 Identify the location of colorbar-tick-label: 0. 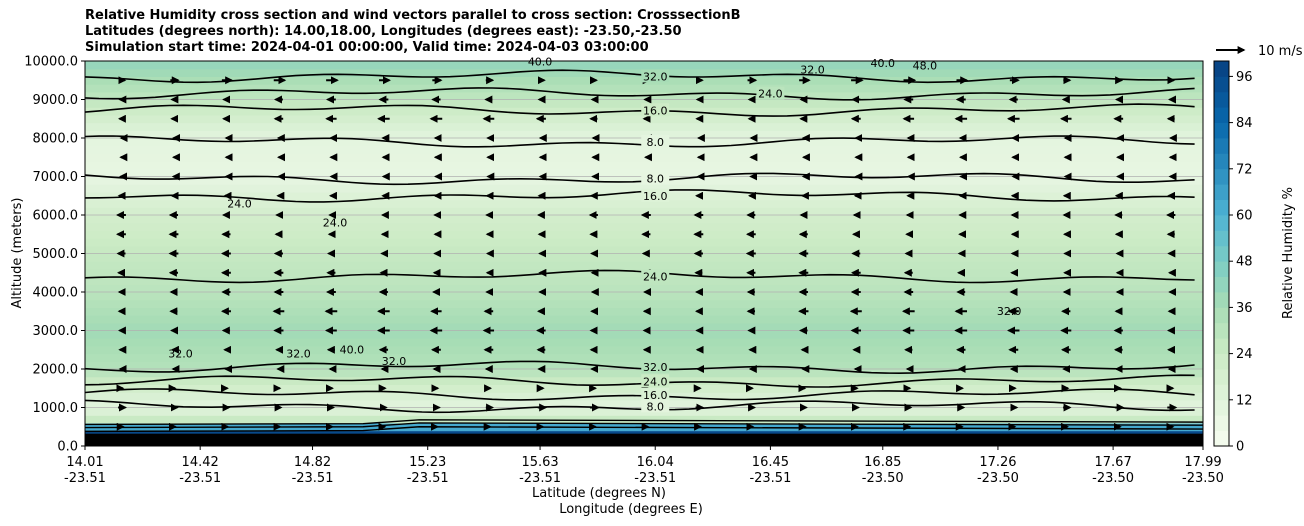
(1240, 447).